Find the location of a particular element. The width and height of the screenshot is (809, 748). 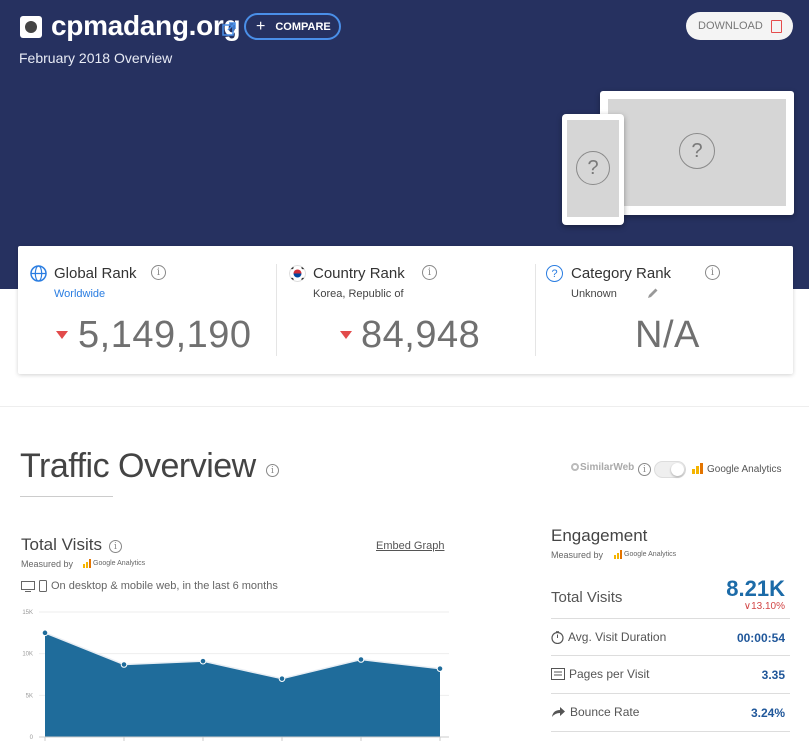

globe-icon is located at coordinates (38, 273).